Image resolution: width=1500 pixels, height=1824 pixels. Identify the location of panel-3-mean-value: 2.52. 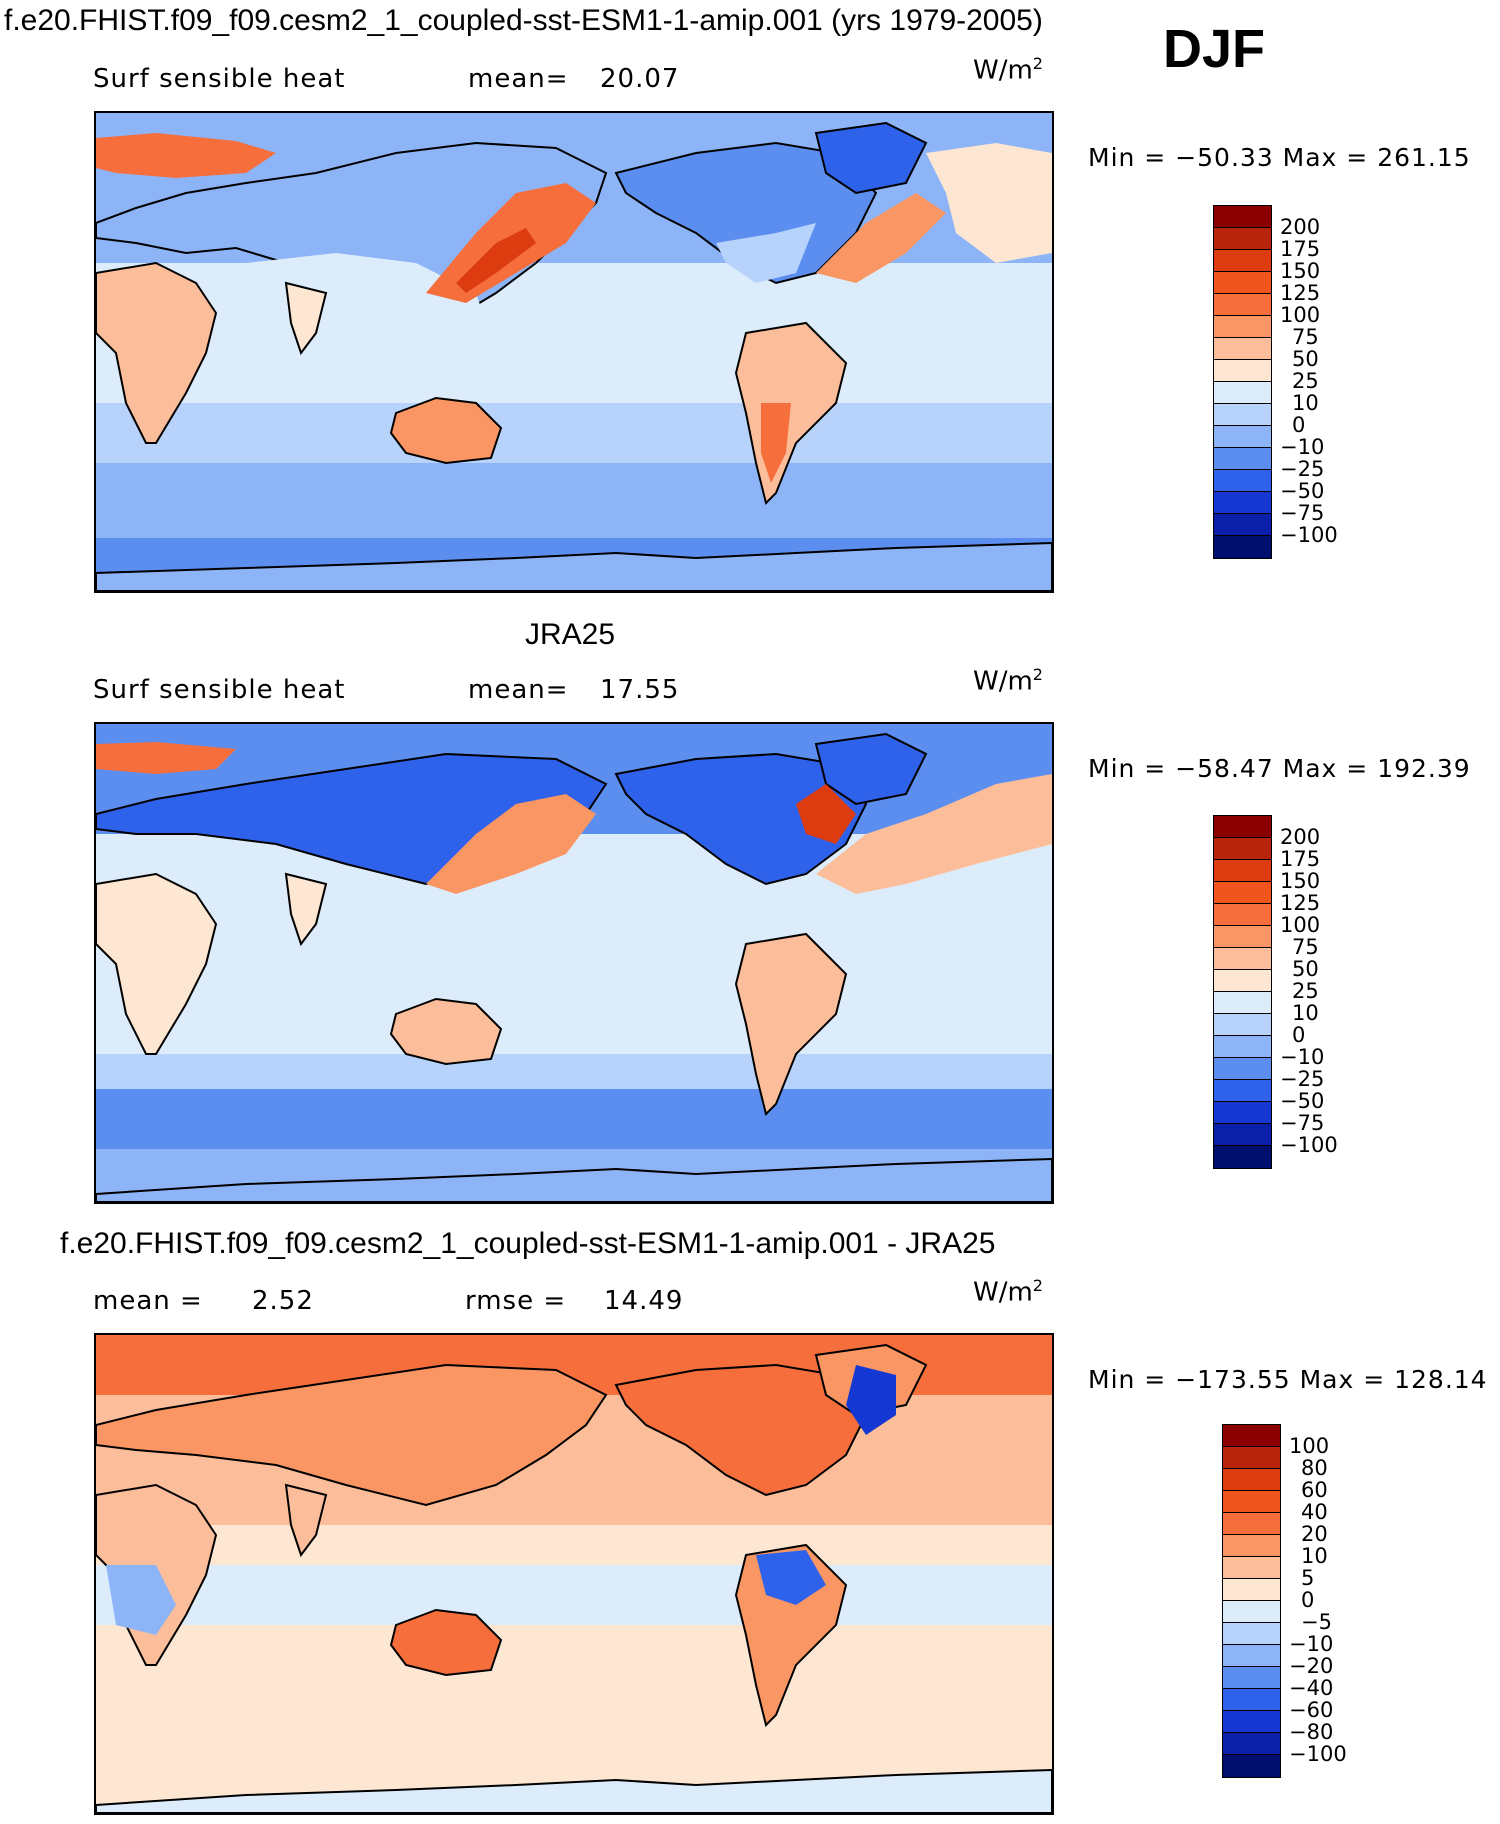
(283, 1301).